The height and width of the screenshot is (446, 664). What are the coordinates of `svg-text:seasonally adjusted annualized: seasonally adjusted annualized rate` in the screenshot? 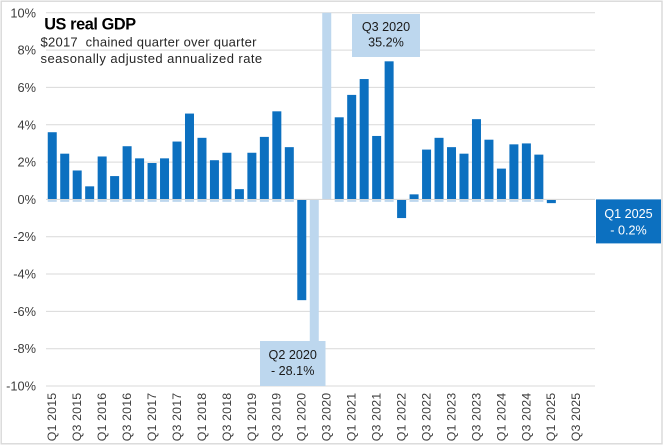 It's located at (152, 58).